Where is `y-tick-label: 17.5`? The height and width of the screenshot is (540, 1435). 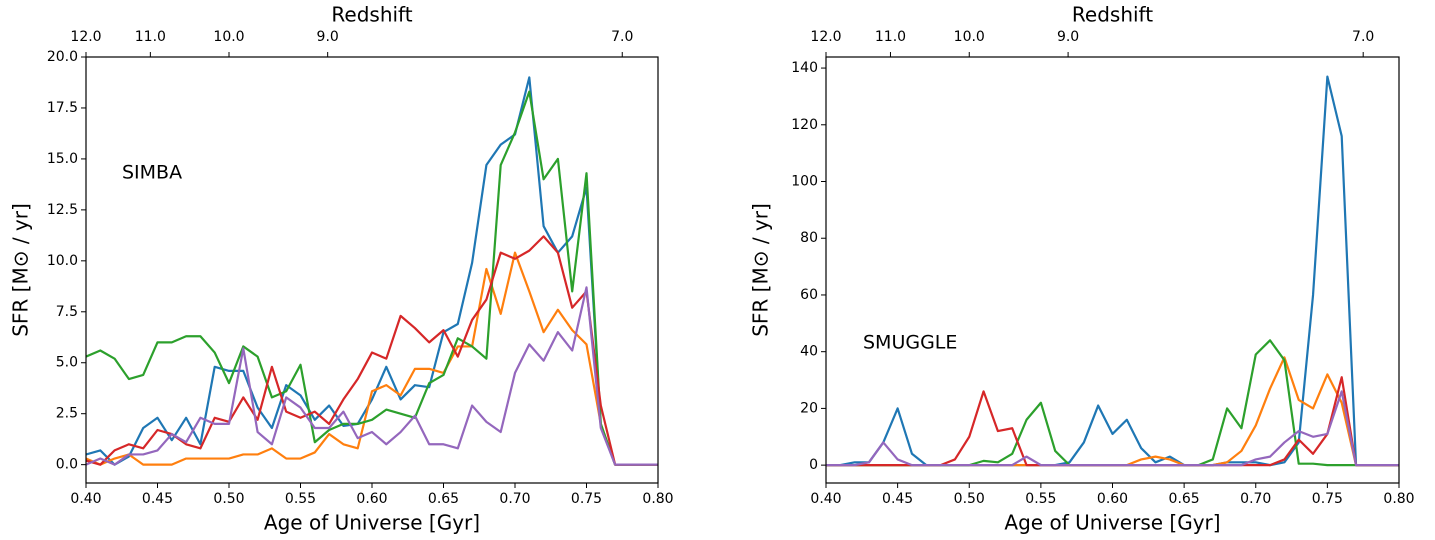 y-tick-label: 17.5 is located at coordinates (62, 108).